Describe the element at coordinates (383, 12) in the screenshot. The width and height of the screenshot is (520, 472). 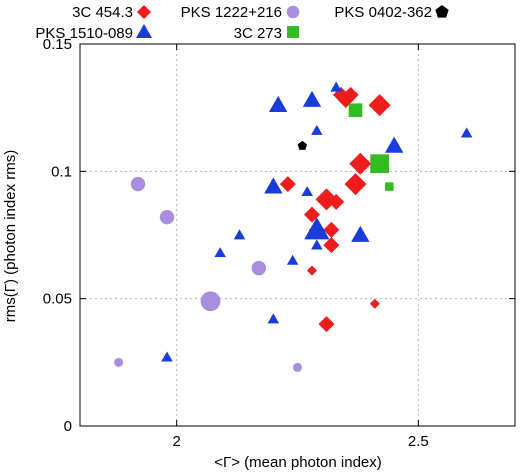
I see `legend-label: PKS 0402-362` at that location.